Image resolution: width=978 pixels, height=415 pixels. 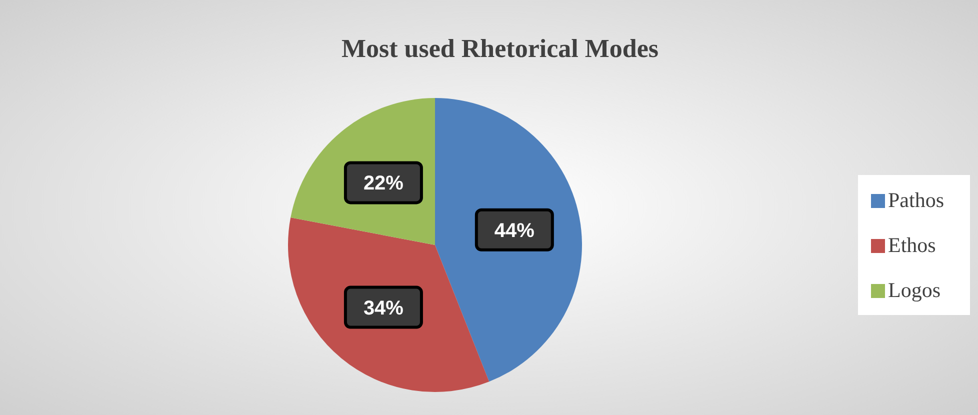 I want to click on data-label: 34%, so click(x=383, y=308).